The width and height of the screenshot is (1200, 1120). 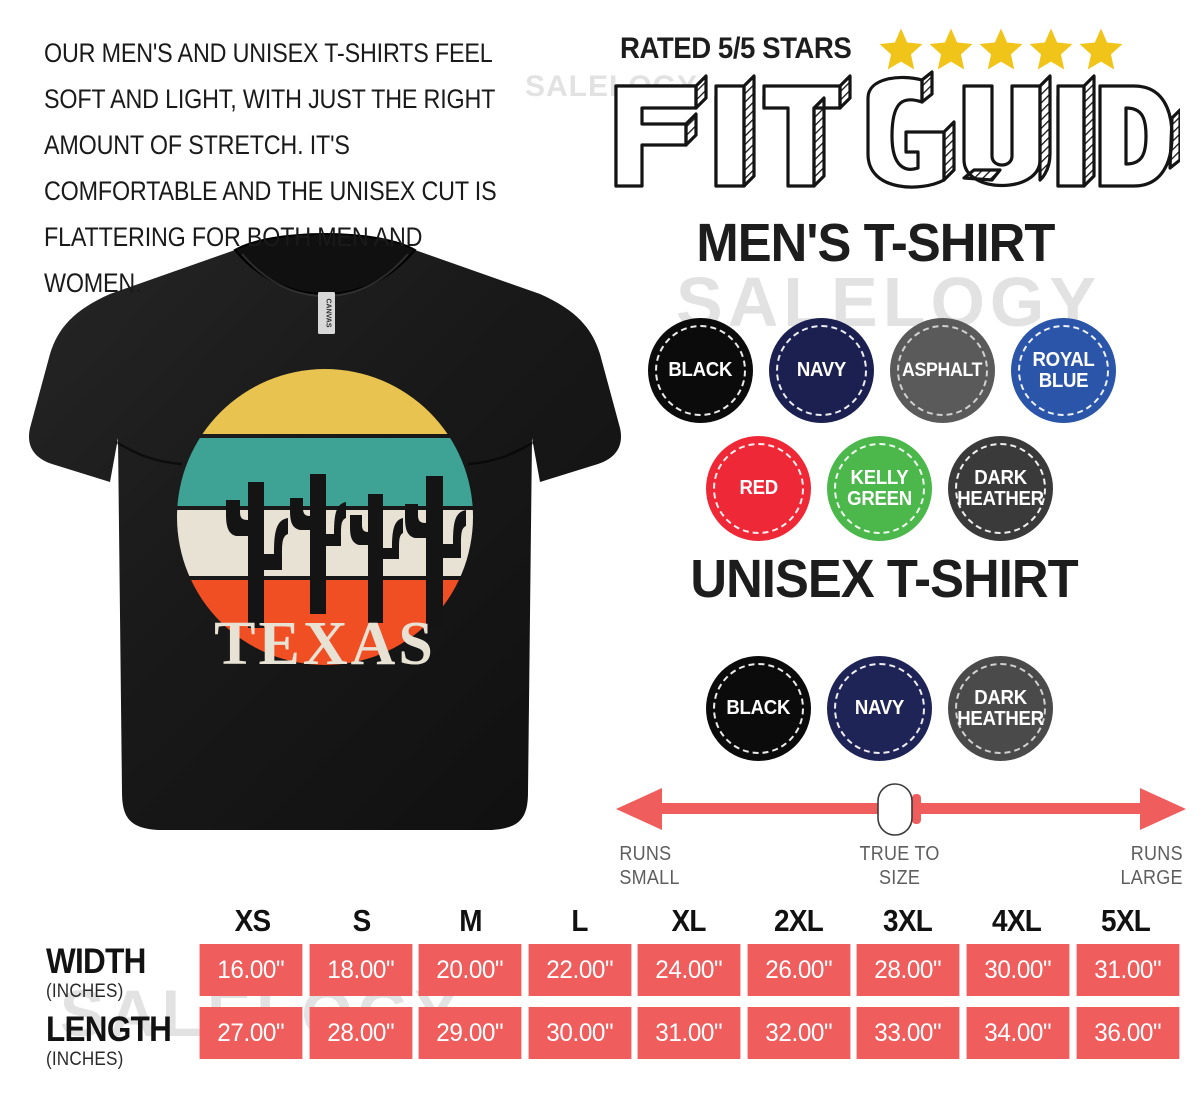 What do you see at coordinates (471, 920) in the screenshot?
I see `size-header-m: M` at bounding box center [471, 920].